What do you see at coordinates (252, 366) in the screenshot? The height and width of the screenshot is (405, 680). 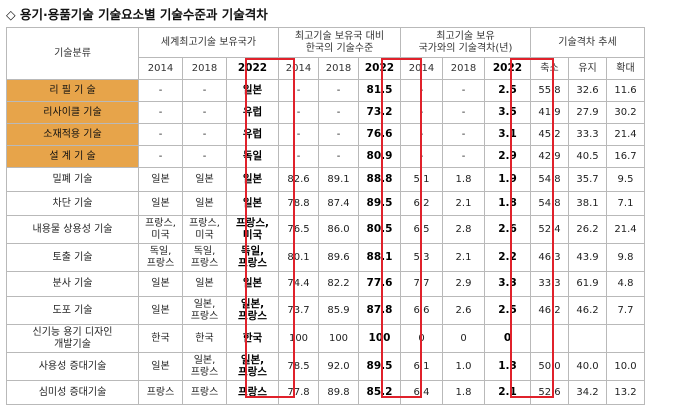 I see `country-2022: 일본, 프랑스` at bounding box center [252, 366].